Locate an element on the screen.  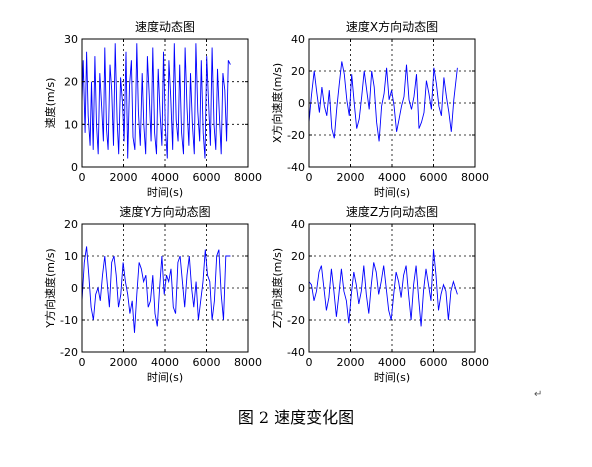
figure-caption: 图 2 速度变化图 is located at coordinates (296, 417).